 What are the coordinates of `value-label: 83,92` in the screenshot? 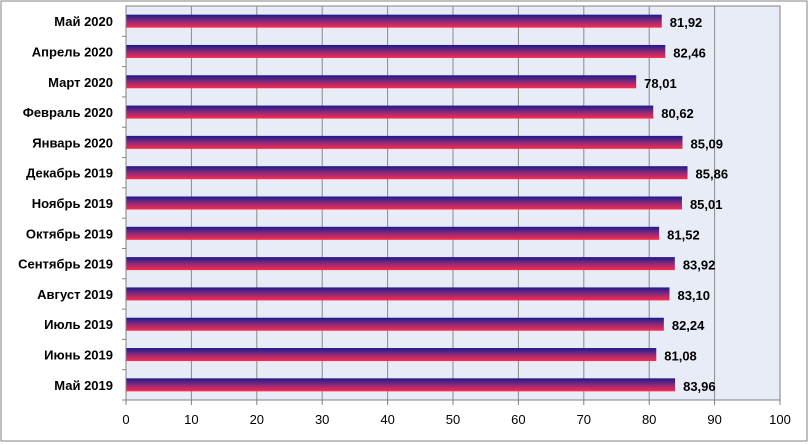 It's located at (699, 265).